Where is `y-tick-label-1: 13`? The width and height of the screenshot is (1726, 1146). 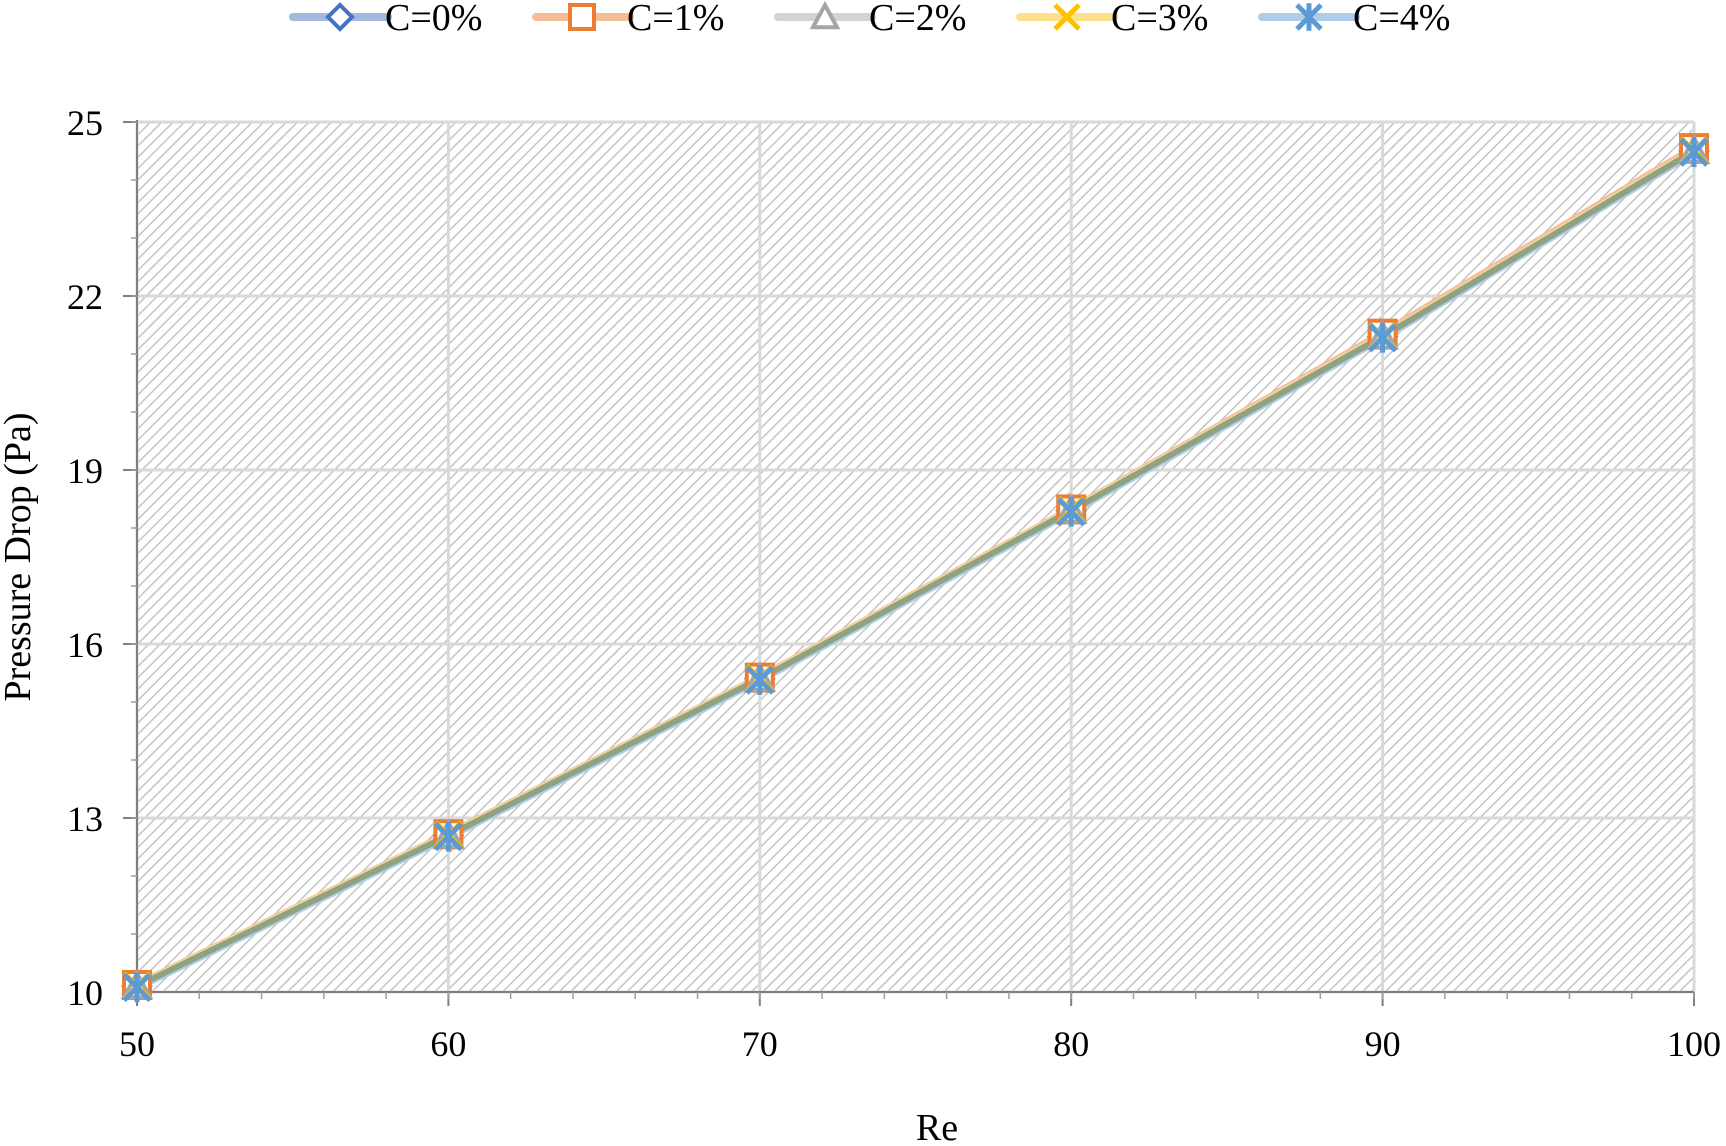 y-tick-label-1: 13 is located at coordinates (85, 819).